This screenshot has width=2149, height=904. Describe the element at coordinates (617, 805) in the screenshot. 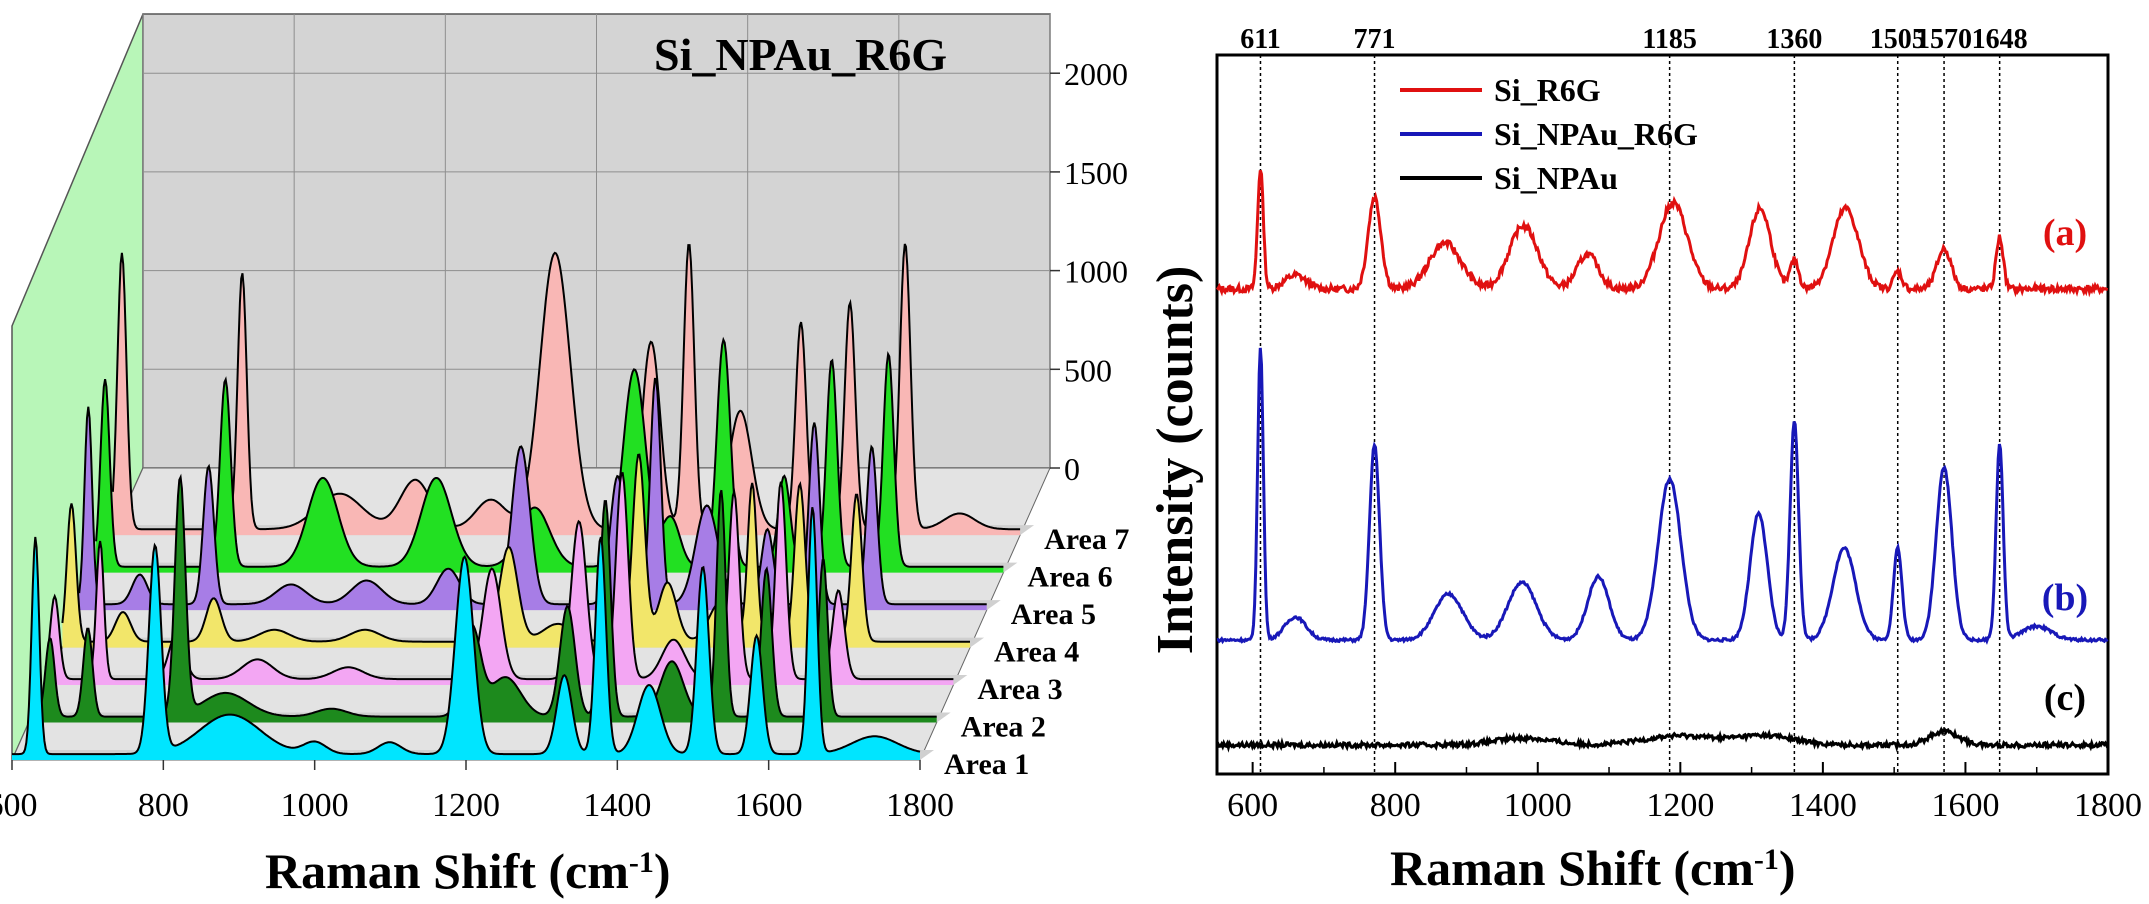

I see `left-x-tick-label: 1400` at that location.